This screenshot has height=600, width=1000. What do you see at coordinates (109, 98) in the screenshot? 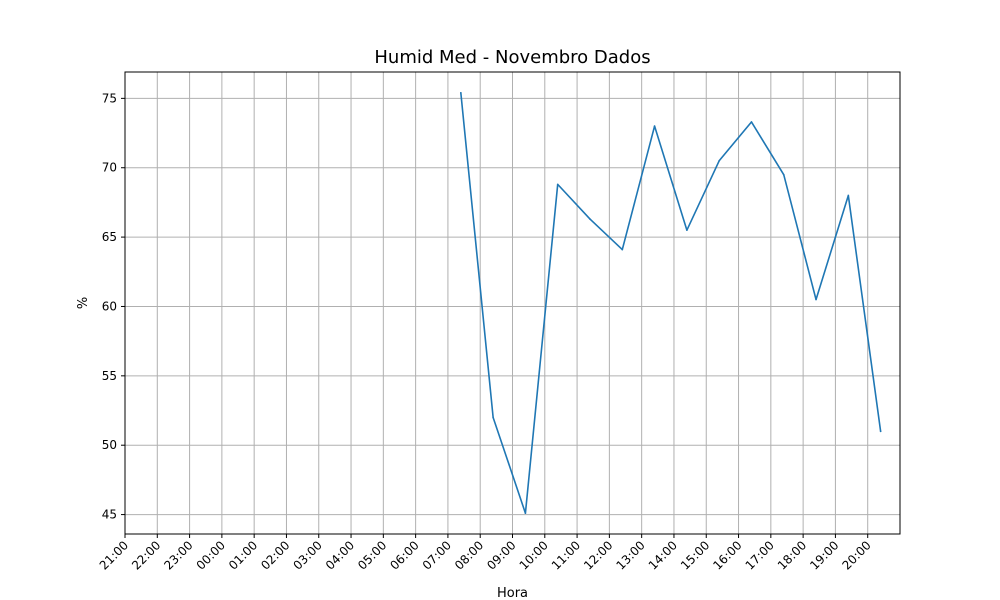
I see `y-tick-label: 75` at bounding box center [109, 98].